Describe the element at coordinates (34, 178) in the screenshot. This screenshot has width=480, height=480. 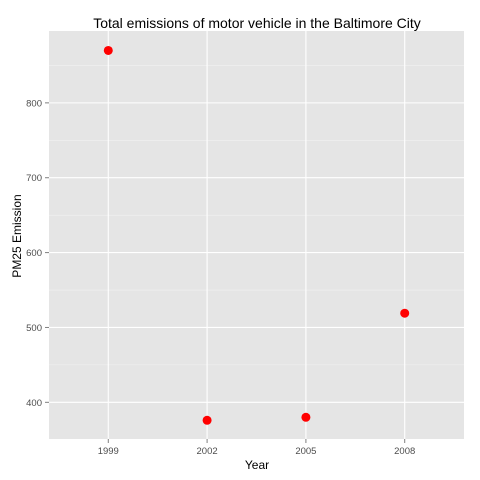
I see `y-tick-label: 700` at that location.